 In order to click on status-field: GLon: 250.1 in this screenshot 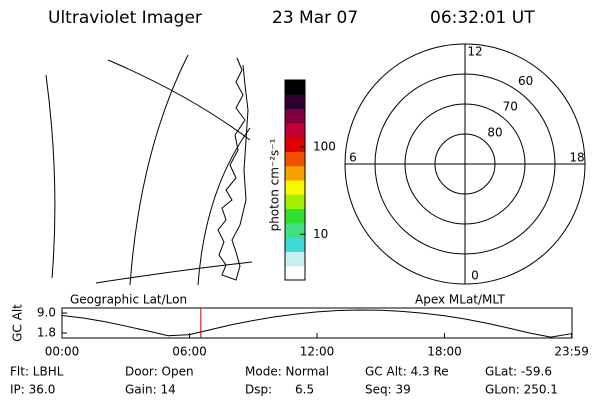, I will do `click(521, 390)`.